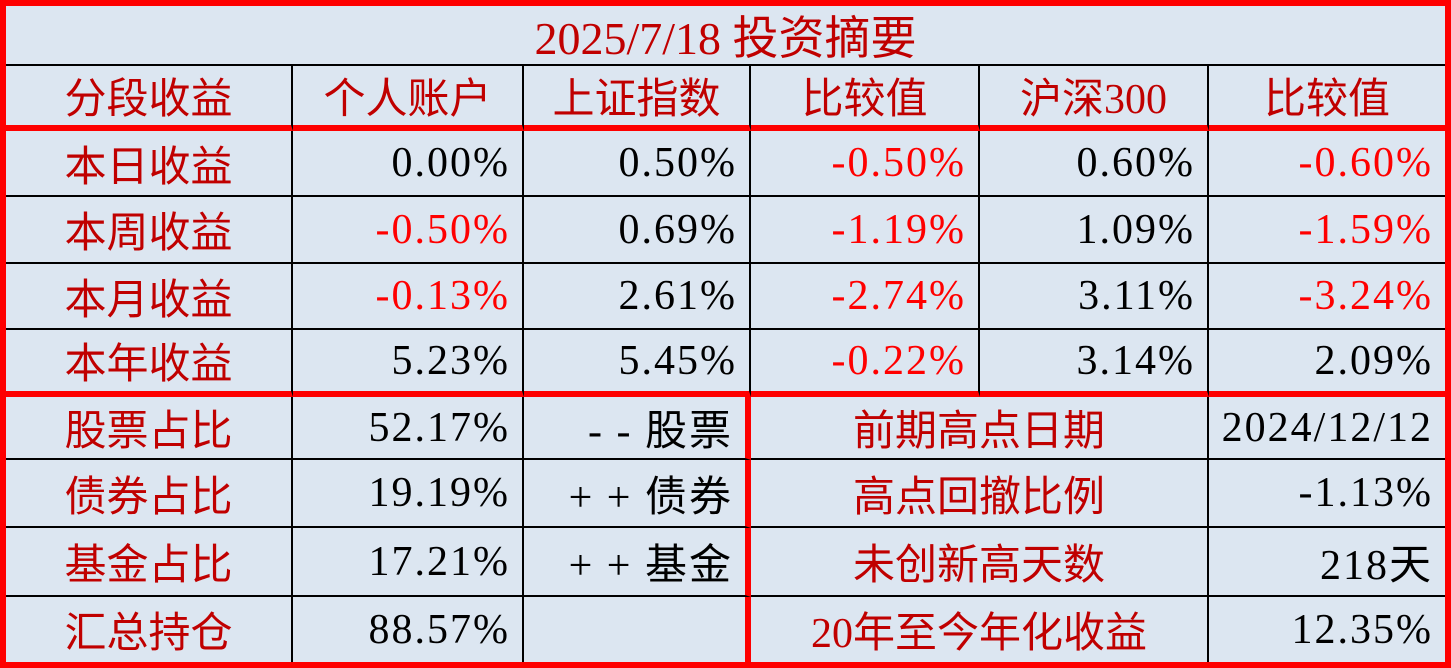 Image resolution: width=1451 pixels, height=668 pixels. Describe the element at coordinates (637, 562) in the screenshot. I see `trend-indicator-funds: + + 基金` at that location.